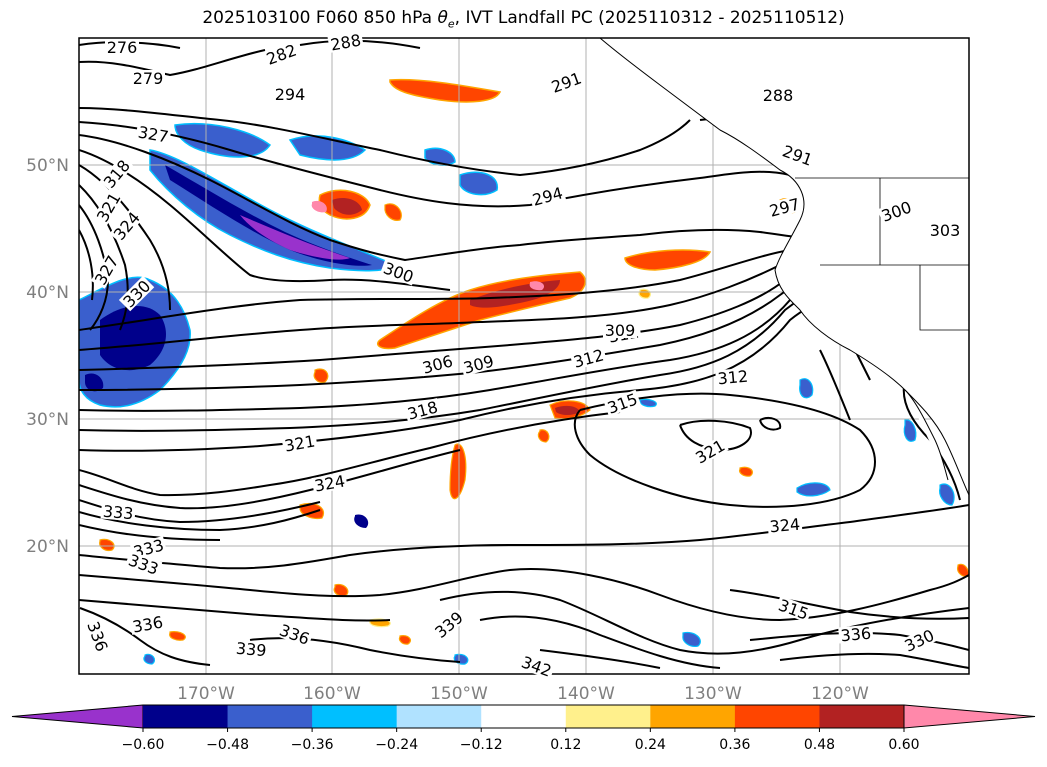 Image resolution: width=1047 pixels, height=767 pixels. I want to click on title-theta: θ, so click(442, 18).